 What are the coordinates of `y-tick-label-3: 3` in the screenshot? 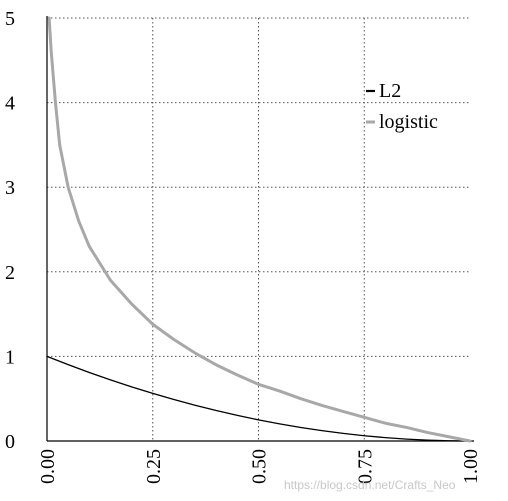 It's located at (10, 188).